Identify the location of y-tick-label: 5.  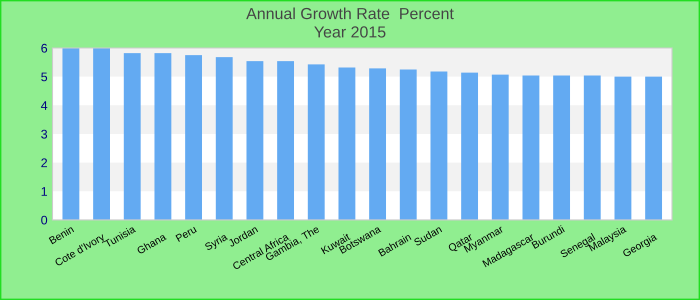
(44, 77).